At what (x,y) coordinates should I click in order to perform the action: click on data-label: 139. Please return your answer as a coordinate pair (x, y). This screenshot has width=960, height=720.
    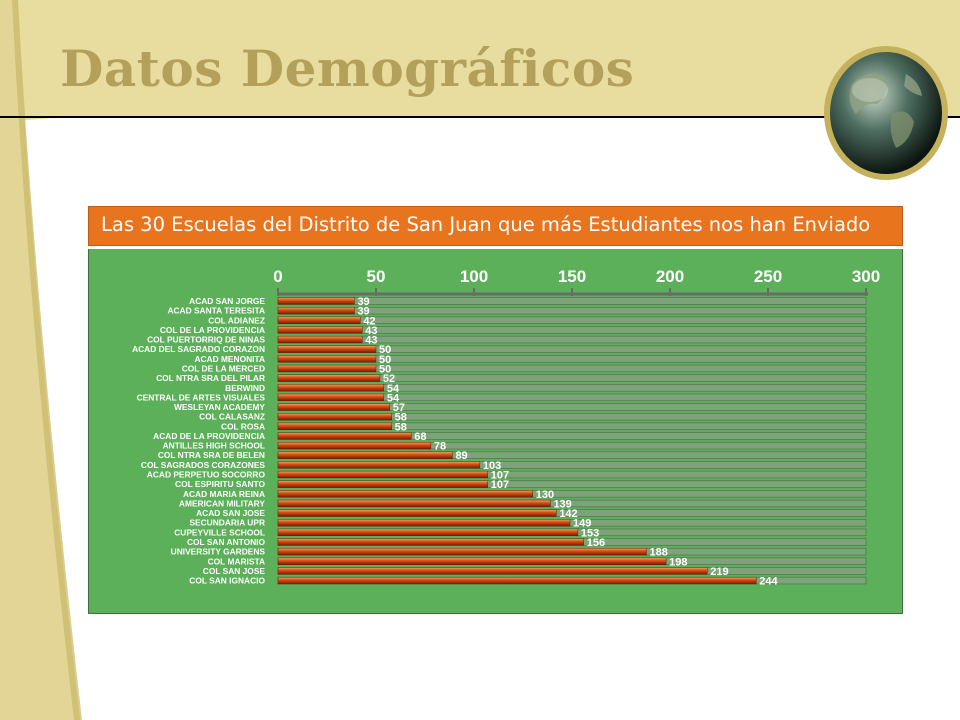
    Looking at the image, I should click on (562, 504).